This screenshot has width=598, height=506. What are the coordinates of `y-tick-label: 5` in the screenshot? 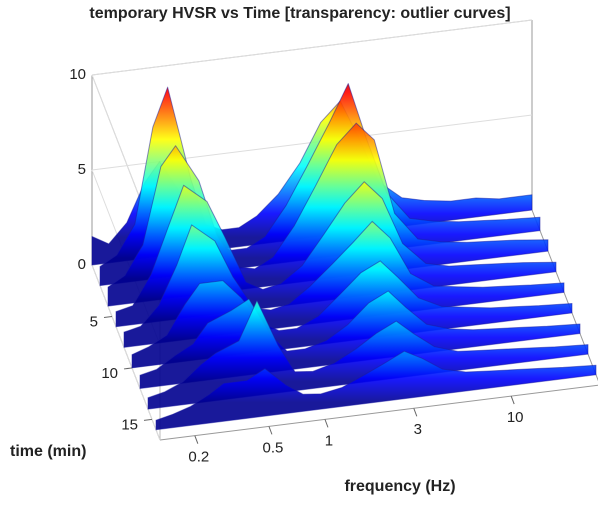 It's located at (94, 321).